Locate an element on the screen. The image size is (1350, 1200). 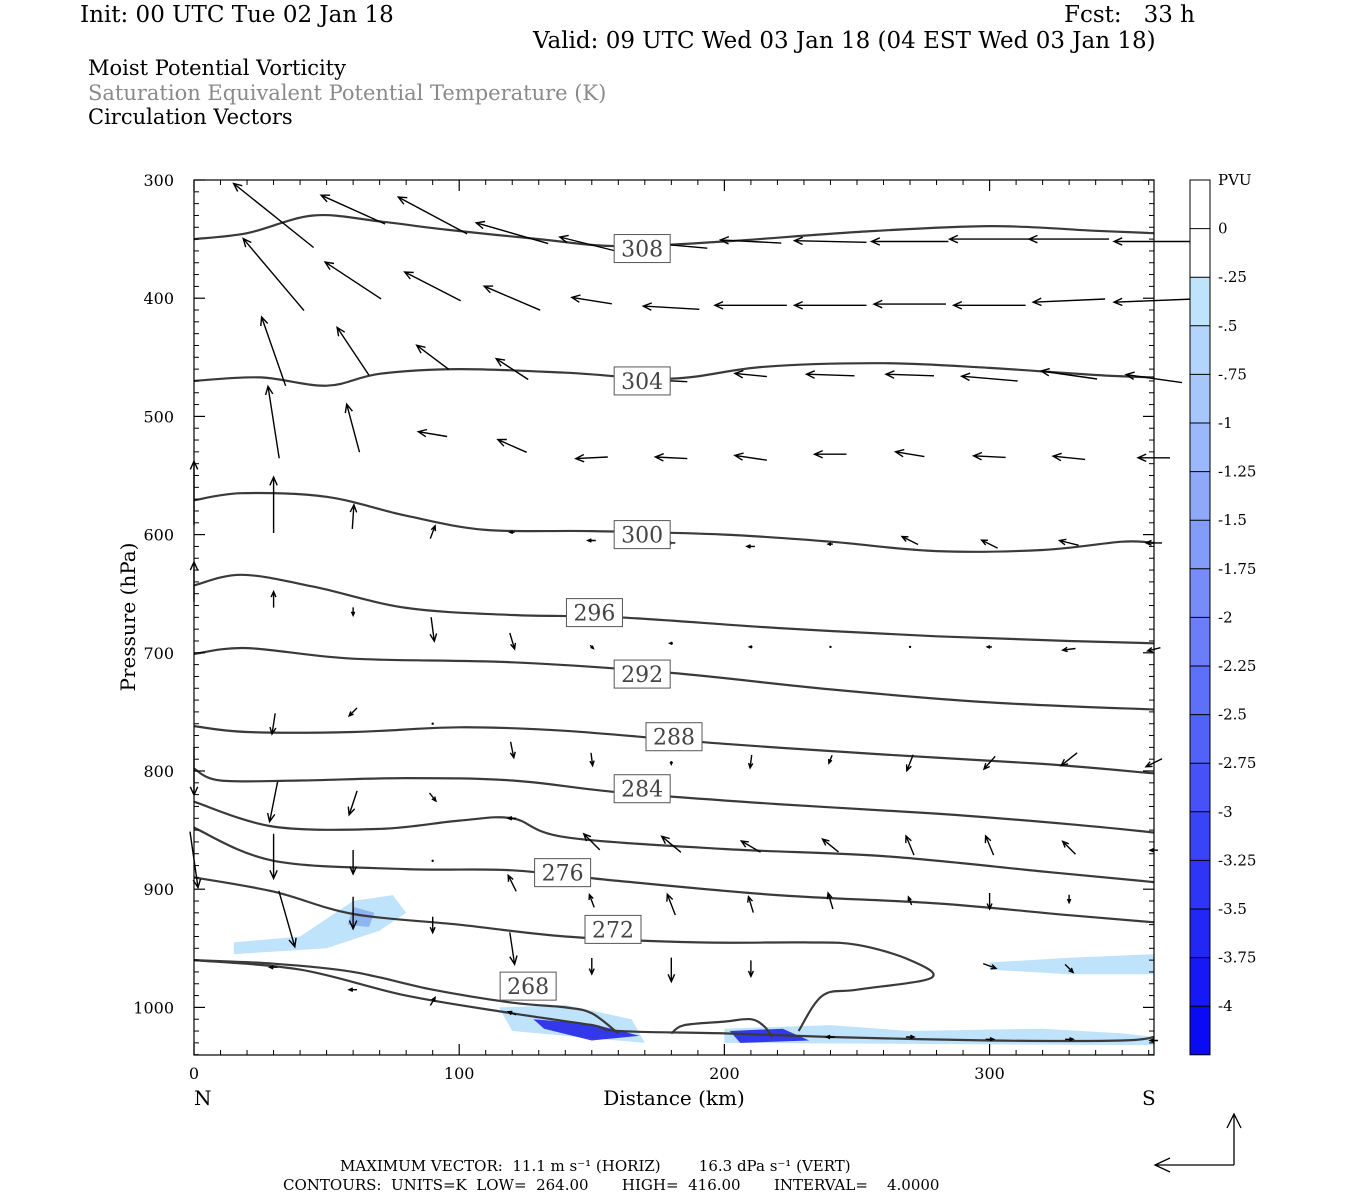
contour-label: 272 is located at coordinates (613, 930).